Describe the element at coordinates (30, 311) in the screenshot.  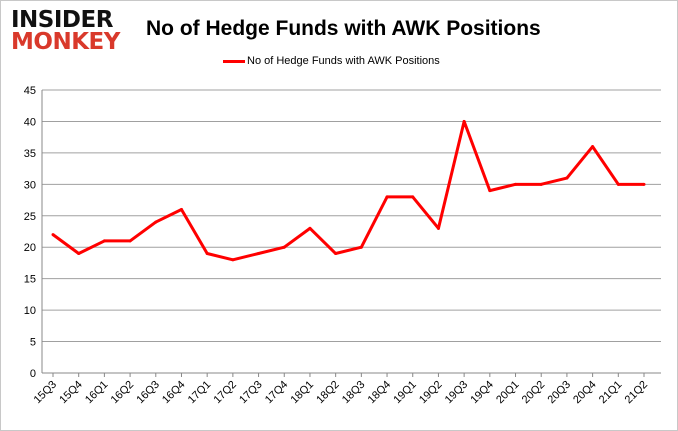
I see `y-tick-label: 10` at that location.